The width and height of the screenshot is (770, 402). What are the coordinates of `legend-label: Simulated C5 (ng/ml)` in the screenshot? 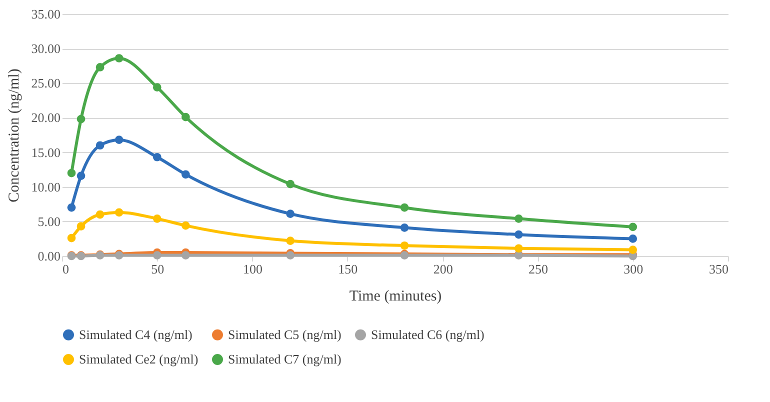 It's located at (285, 334).